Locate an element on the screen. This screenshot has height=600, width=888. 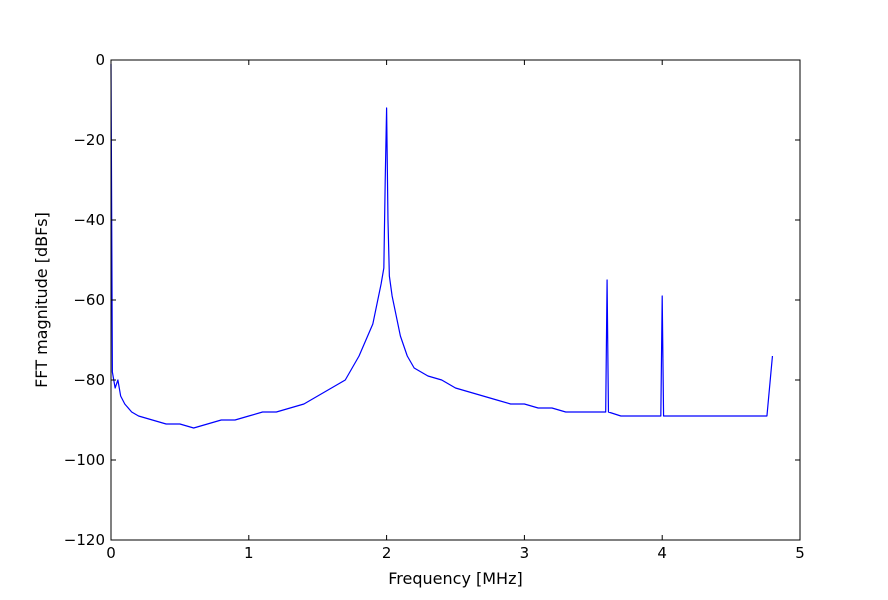
y-tick-label: −120 is located at coordinates (84, 540).